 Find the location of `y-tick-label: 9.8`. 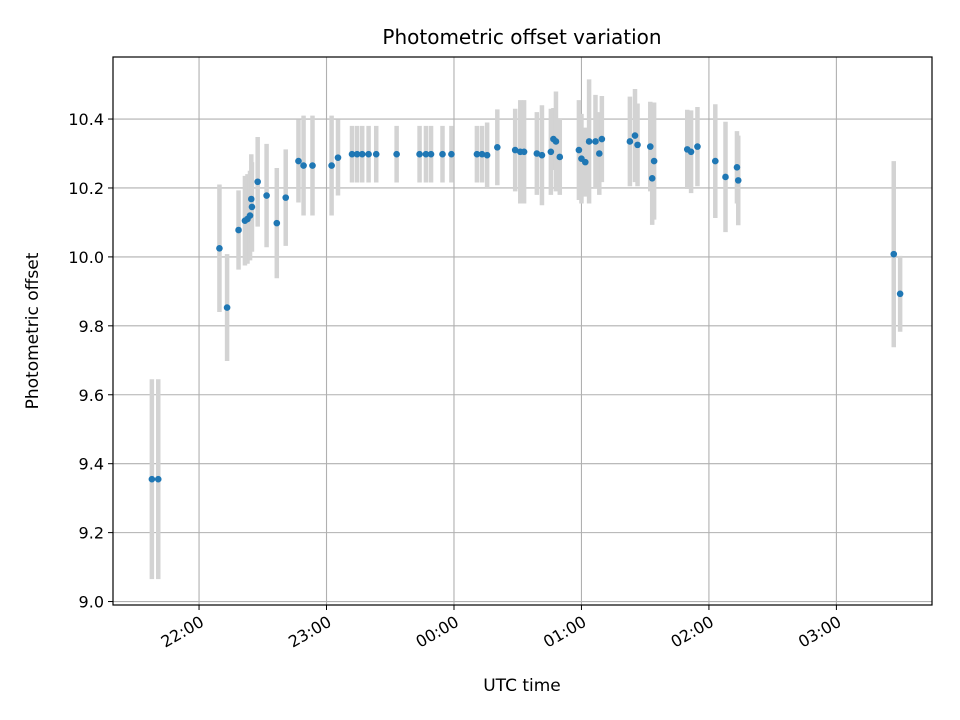

y-tick-label: 9.8 is located at coordinates (91, 326).